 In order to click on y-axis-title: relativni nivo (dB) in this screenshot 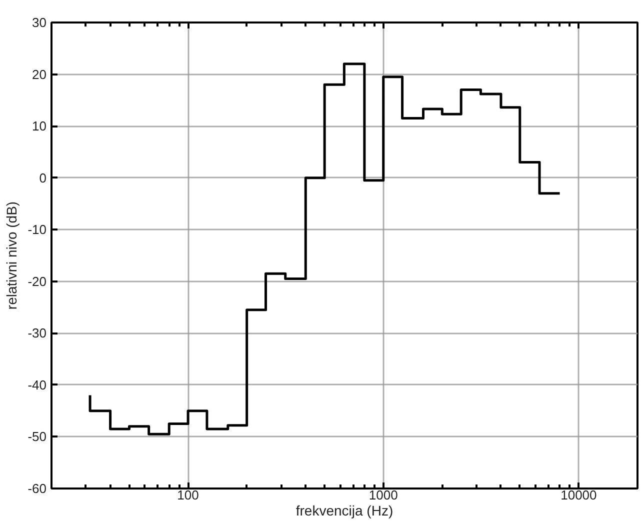, I will do `click(12, 255)`.